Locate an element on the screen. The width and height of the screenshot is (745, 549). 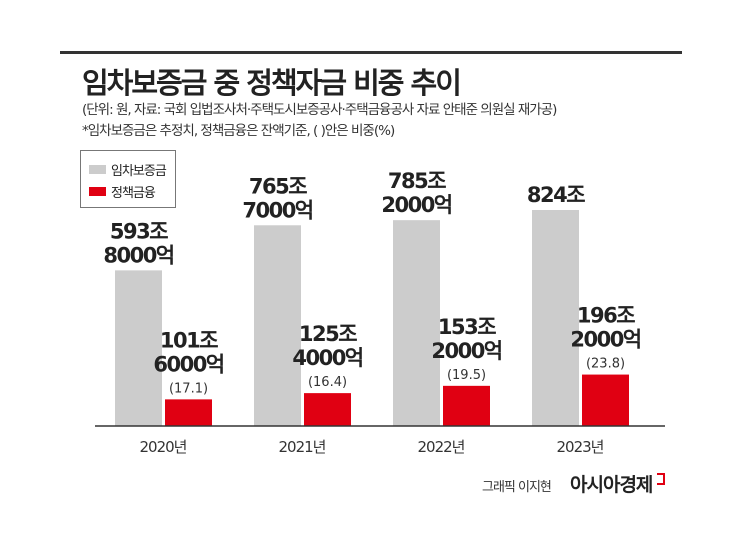
x-tick-label: 2022년 is located at coordinates (441, 447).